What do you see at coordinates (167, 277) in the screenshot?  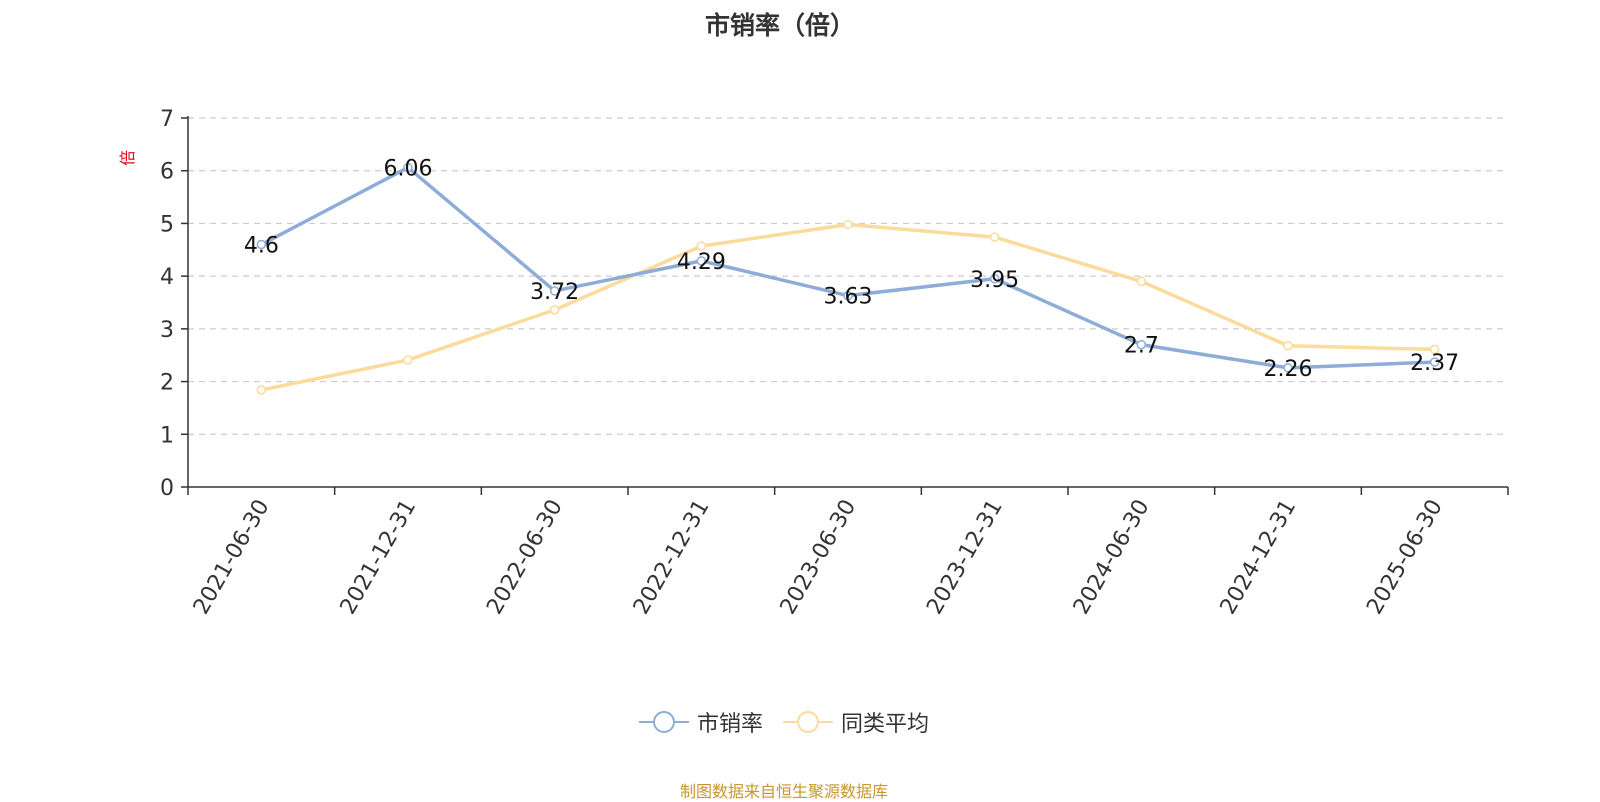 I see `y-tick-label: 4` at bounding box center [167, 277].